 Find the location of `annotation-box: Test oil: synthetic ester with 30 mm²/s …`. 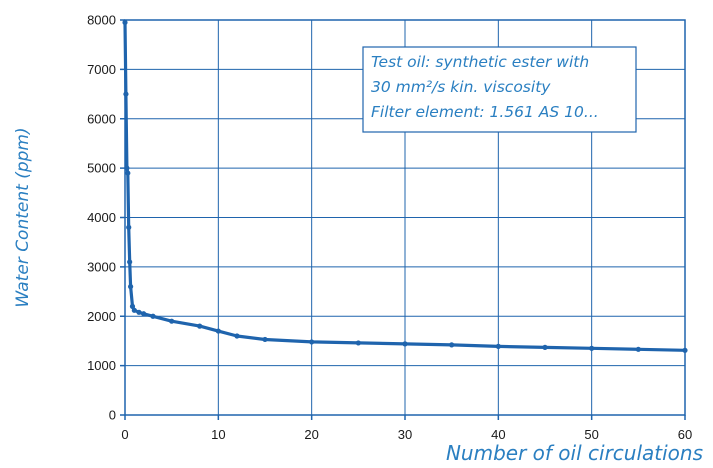

annotation-box: Test oil: synthetic ester with 30 mm²/s … is located at coordinates (499, 89).